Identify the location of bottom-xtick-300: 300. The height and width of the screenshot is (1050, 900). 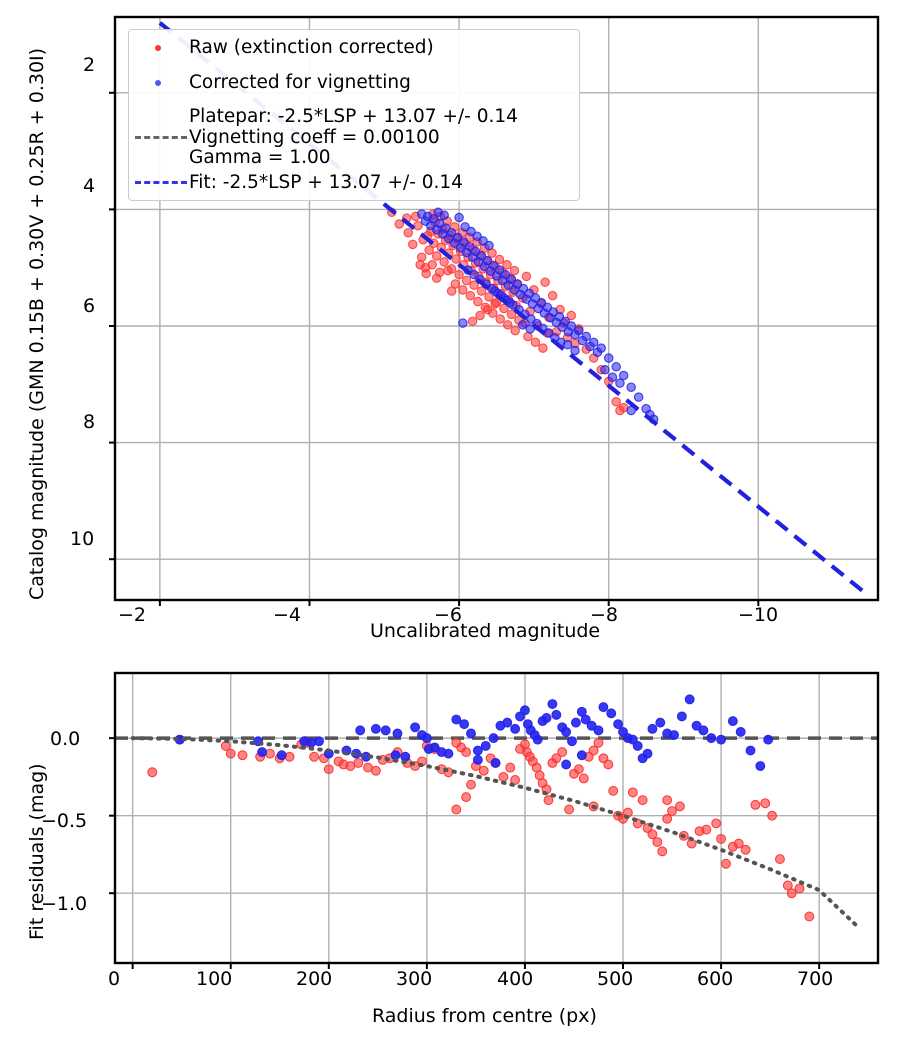
(414, 979).